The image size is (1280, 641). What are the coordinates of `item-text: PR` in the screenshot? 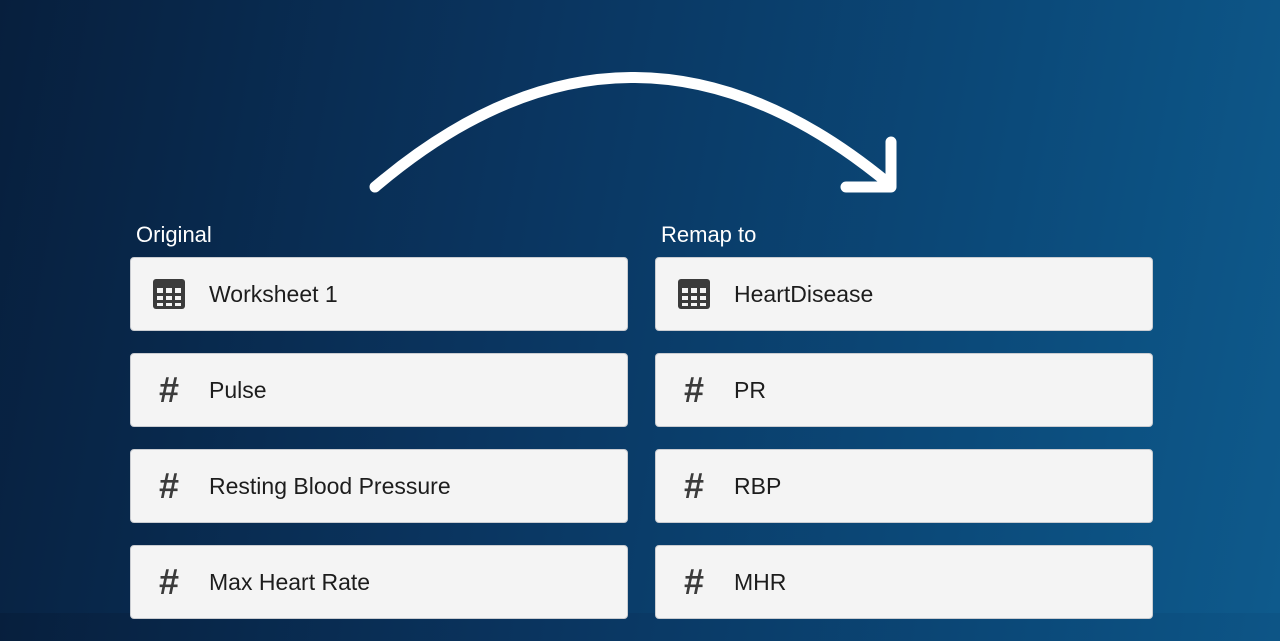 It's located at (750, 389).